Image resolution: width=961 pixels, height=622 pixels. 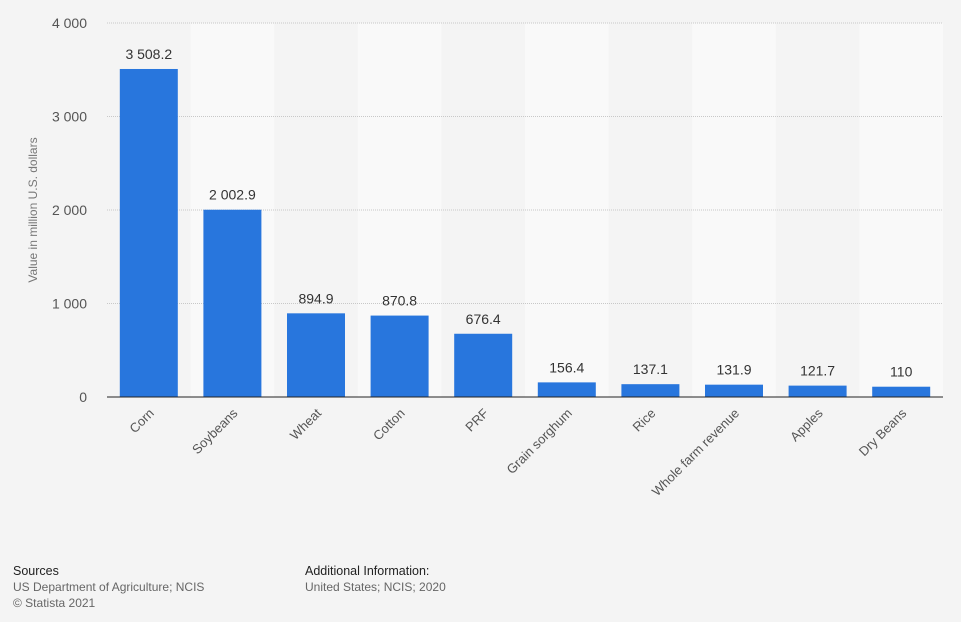 What do you see at coordinates (367, 571) in the screenshot?
I see `additional-info-heading: Additional Information:` at bounding box center [367, 571].